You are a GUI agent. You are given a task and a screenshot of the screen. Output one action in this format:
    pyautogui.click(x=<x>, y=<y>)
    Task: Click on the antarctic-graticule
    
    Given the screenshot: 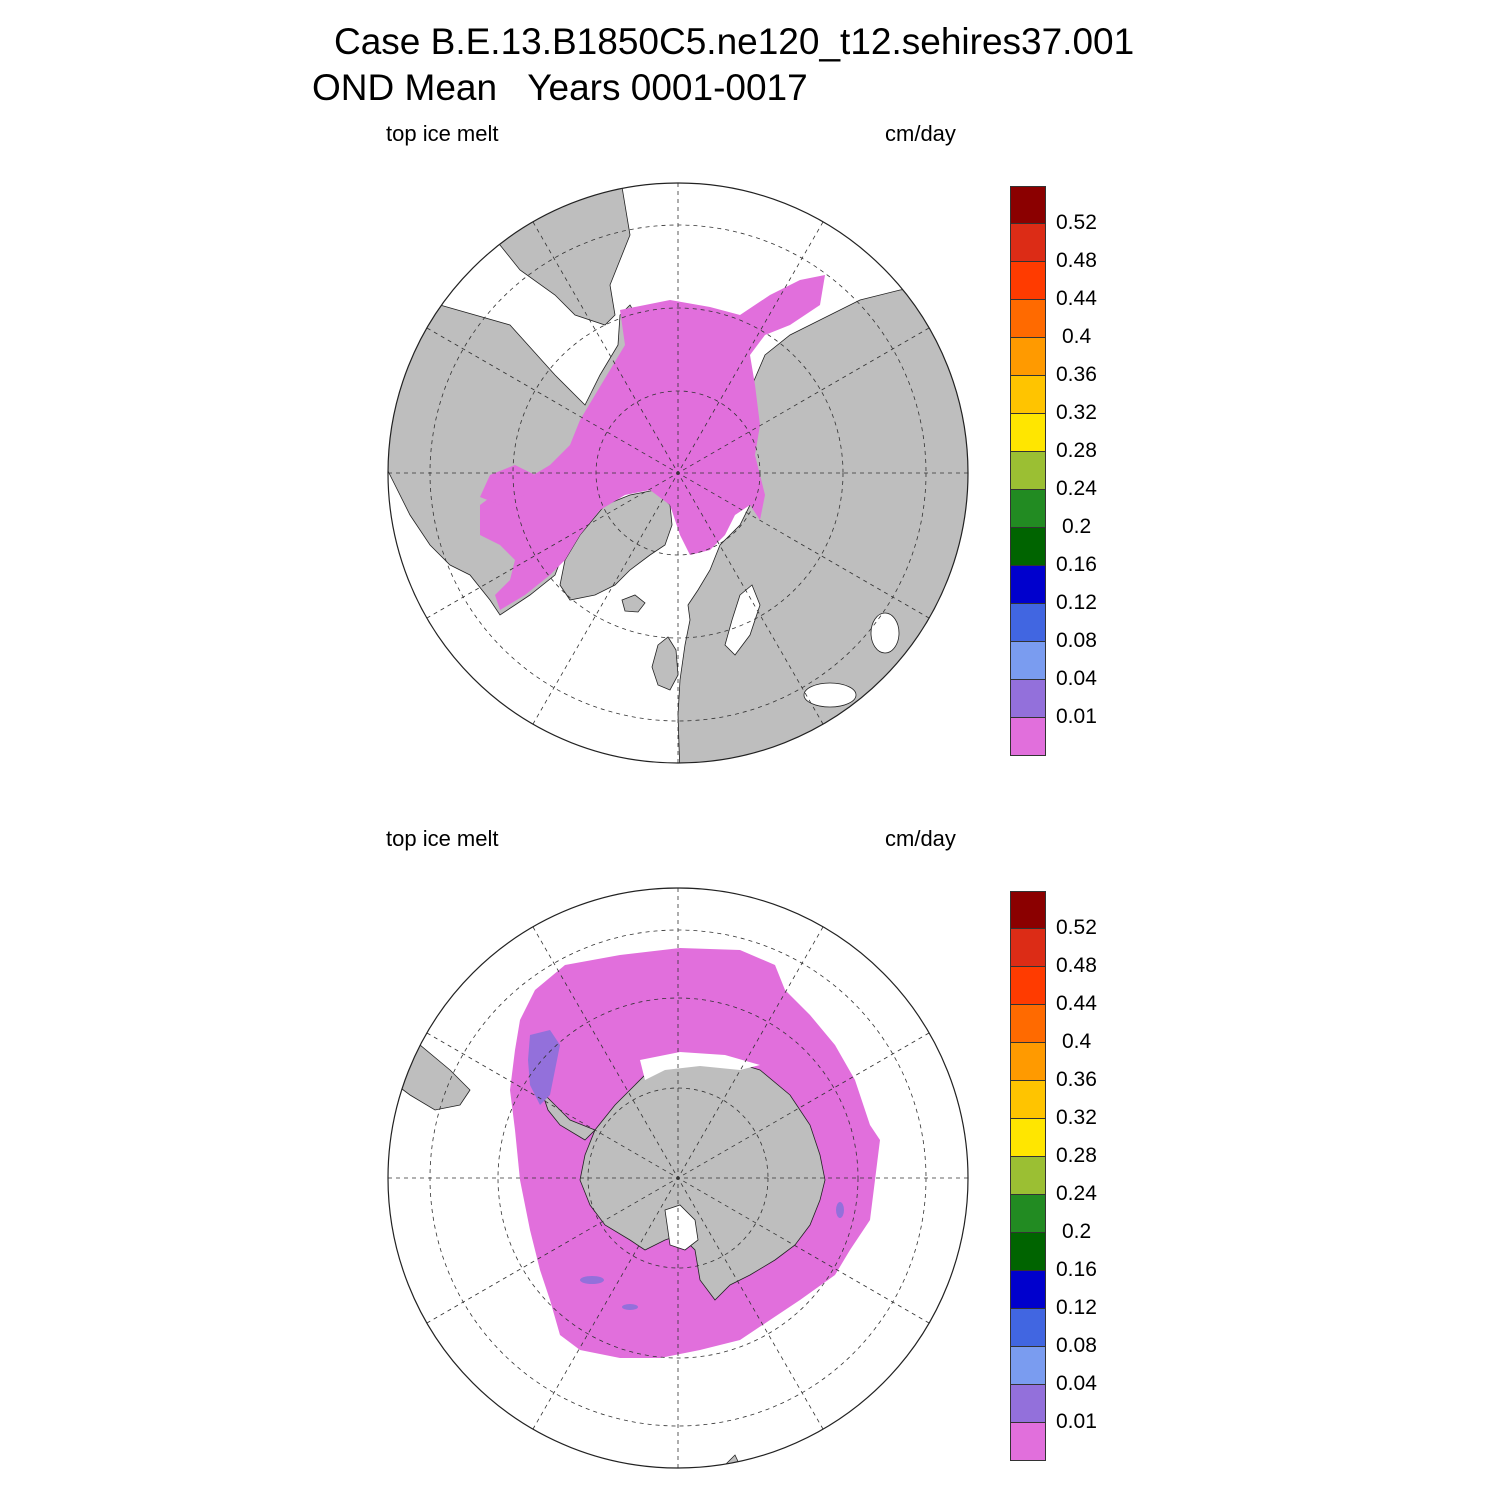 What is the action you would take?
    pyautogui.click(x=678, y=1178)
    